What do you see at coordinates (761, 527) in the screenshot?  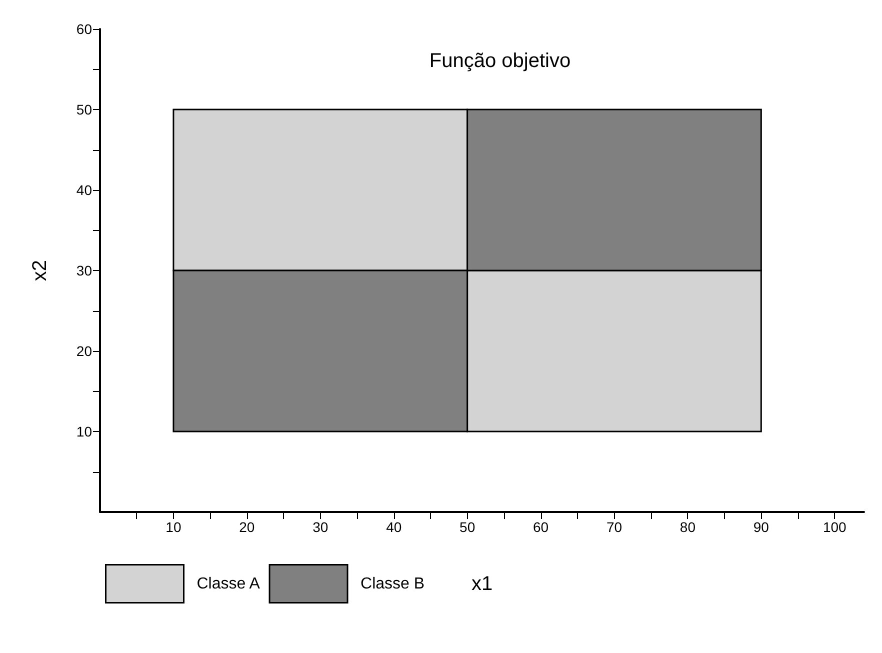 I see `x-tick-label: 90` at bounding box center [761, 527].